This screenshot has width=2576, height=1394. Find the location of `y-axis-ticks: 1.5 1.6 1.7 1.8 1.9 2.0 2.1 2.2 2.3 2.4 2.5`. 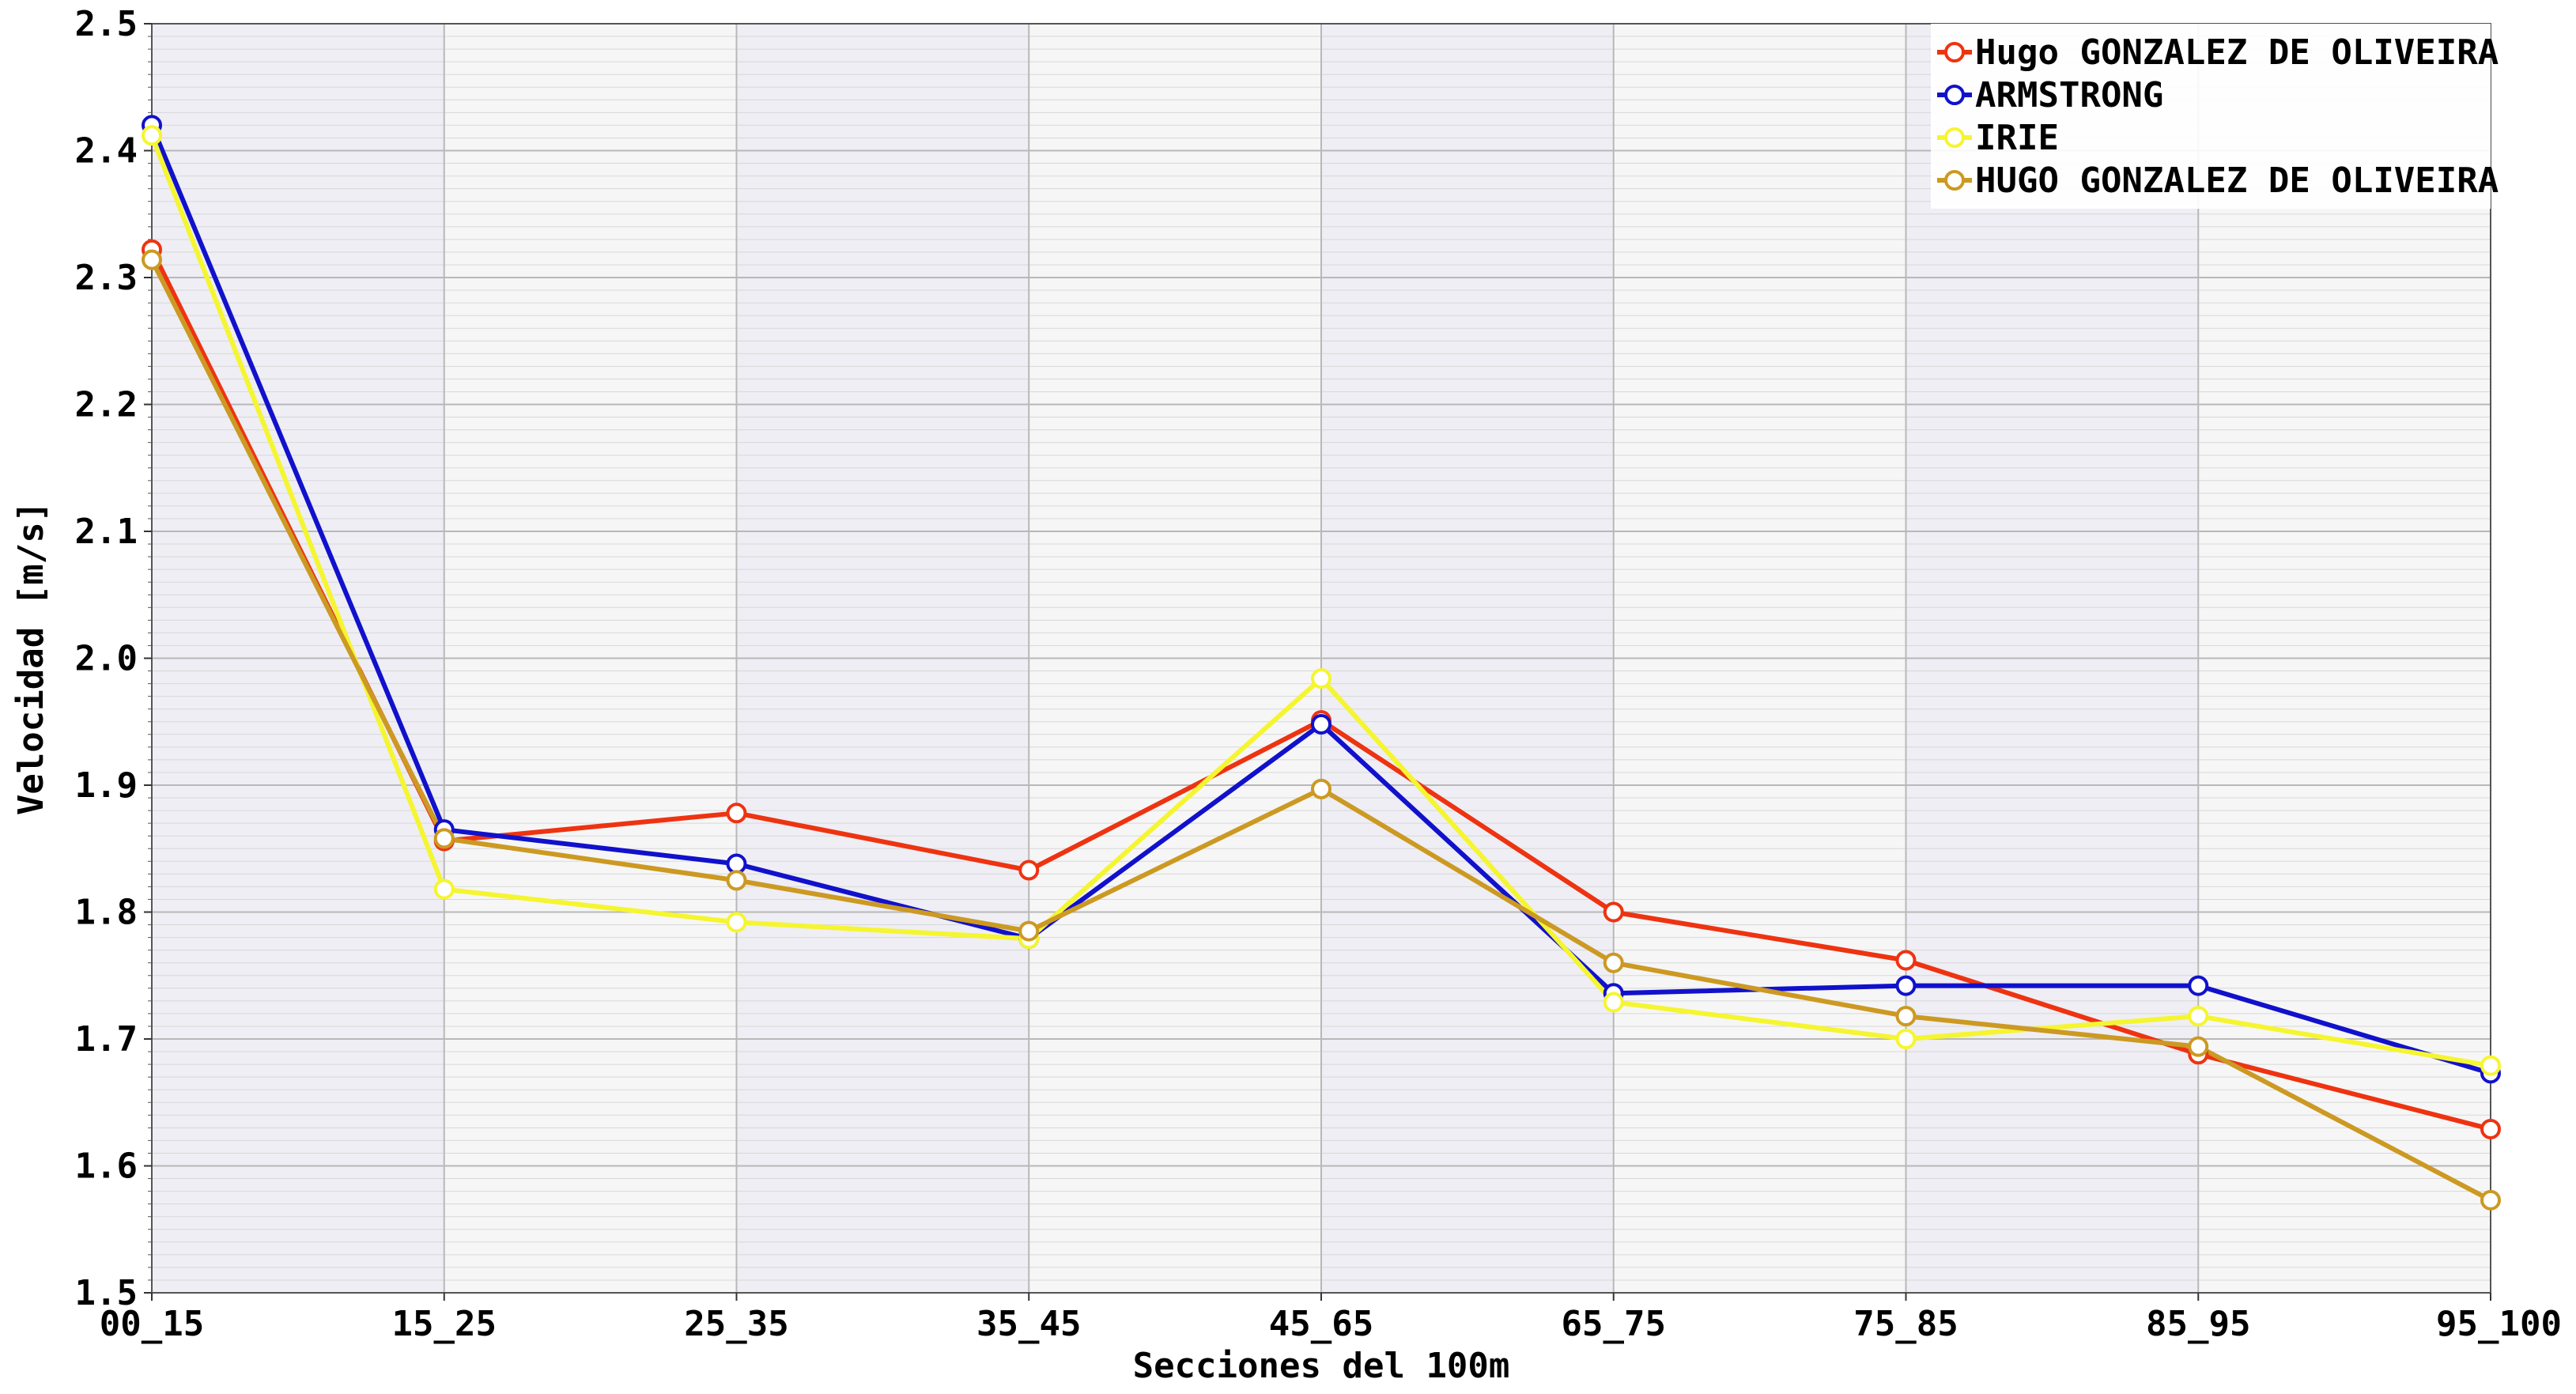

y-axis-ticks: 1.5 1.6 1.7 1.8 1.9 2.0 2.1 2.2 2.3 2.4 2.5 is located at coordinates (113, 658).